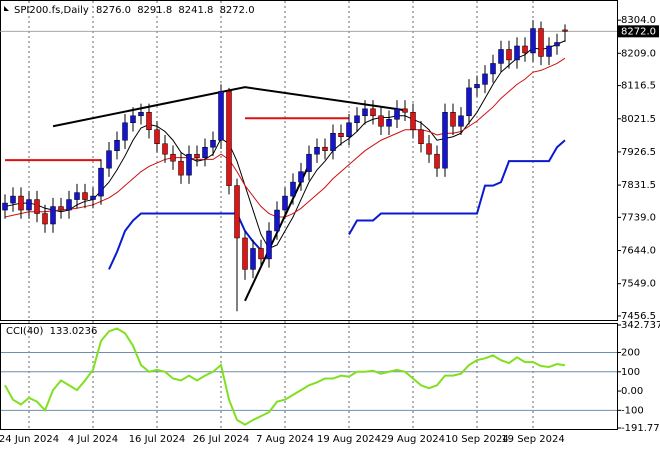  I want to click on y-tick-label: 7644.0, so click(638, 251).